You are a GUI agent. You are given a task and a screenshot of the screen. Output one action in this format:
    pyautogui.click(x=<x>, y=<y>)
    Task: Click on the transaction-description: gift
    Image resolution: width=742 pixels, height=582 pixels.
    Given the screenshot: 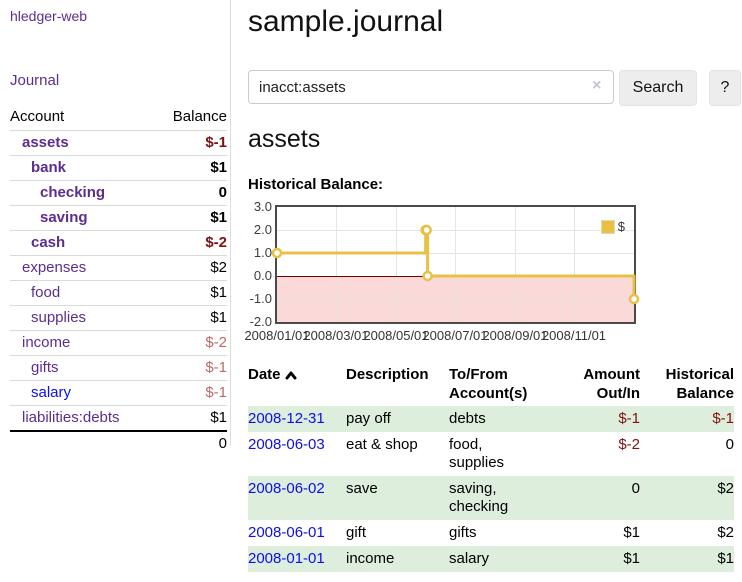 What is the action you would take?
    pyautogui.click(x=356, y=532)
    